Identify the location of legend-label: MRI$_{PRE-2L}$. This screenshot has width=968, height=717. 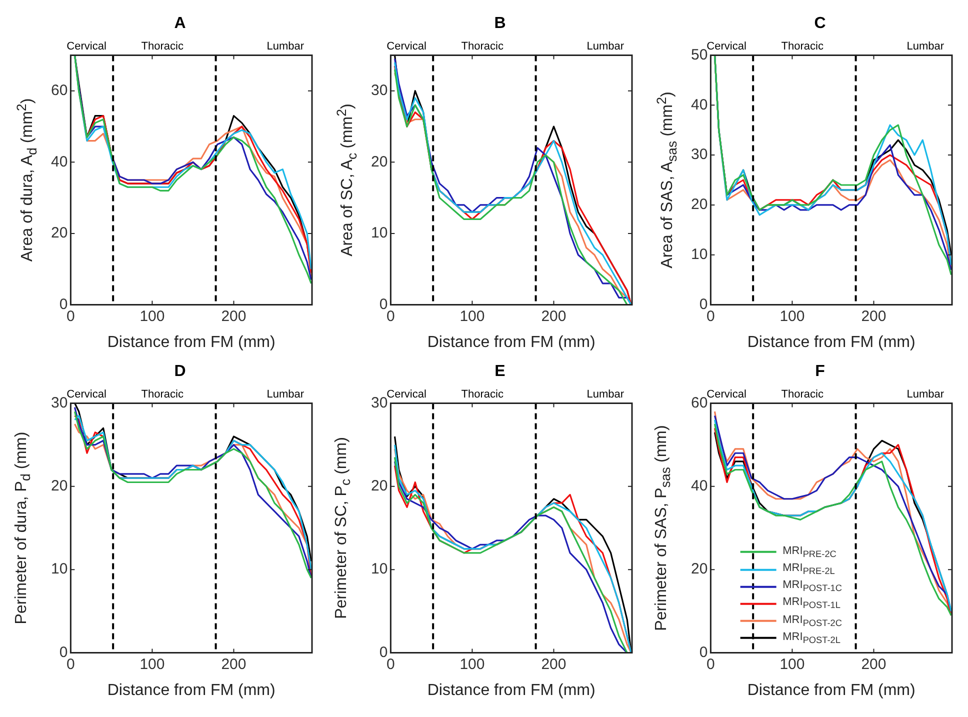
(808, 569).